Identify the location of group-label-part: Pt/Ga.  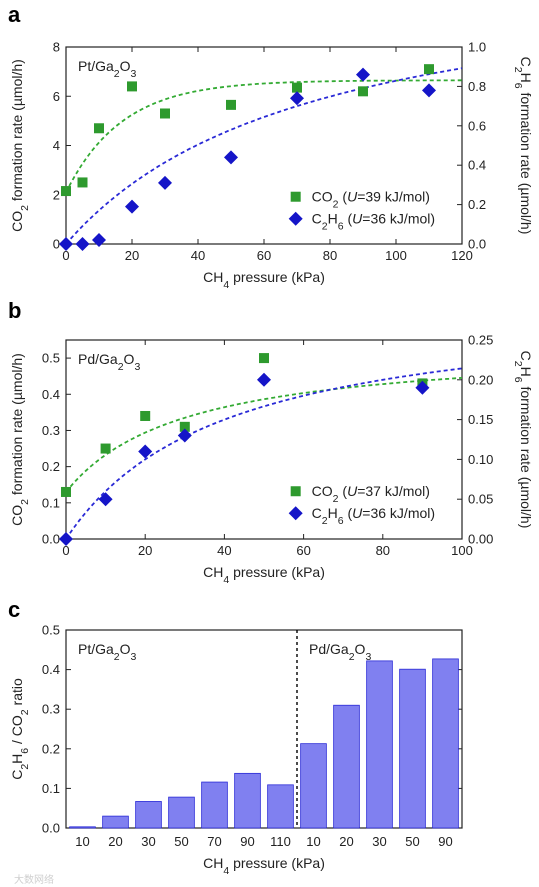
(96, 649).